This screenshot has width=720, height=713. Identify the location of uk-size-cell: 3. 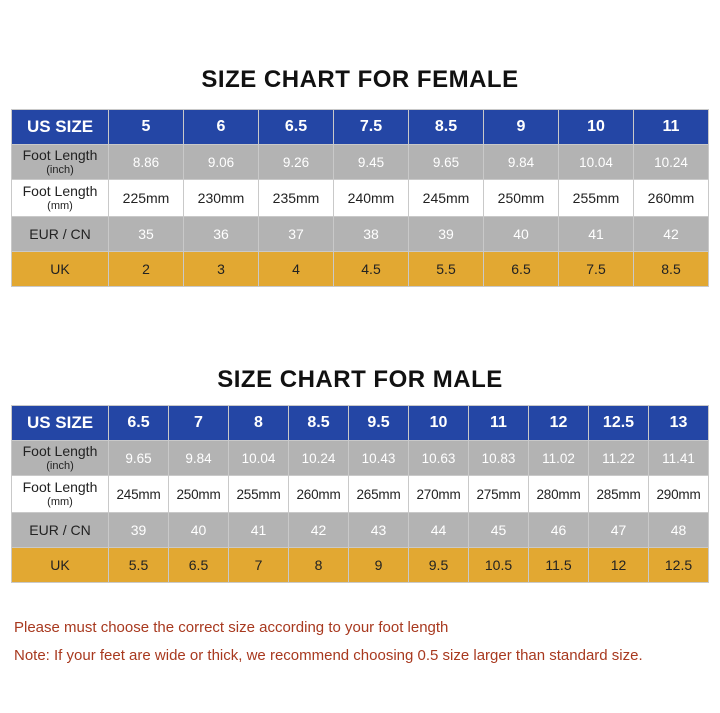
(221, 269).